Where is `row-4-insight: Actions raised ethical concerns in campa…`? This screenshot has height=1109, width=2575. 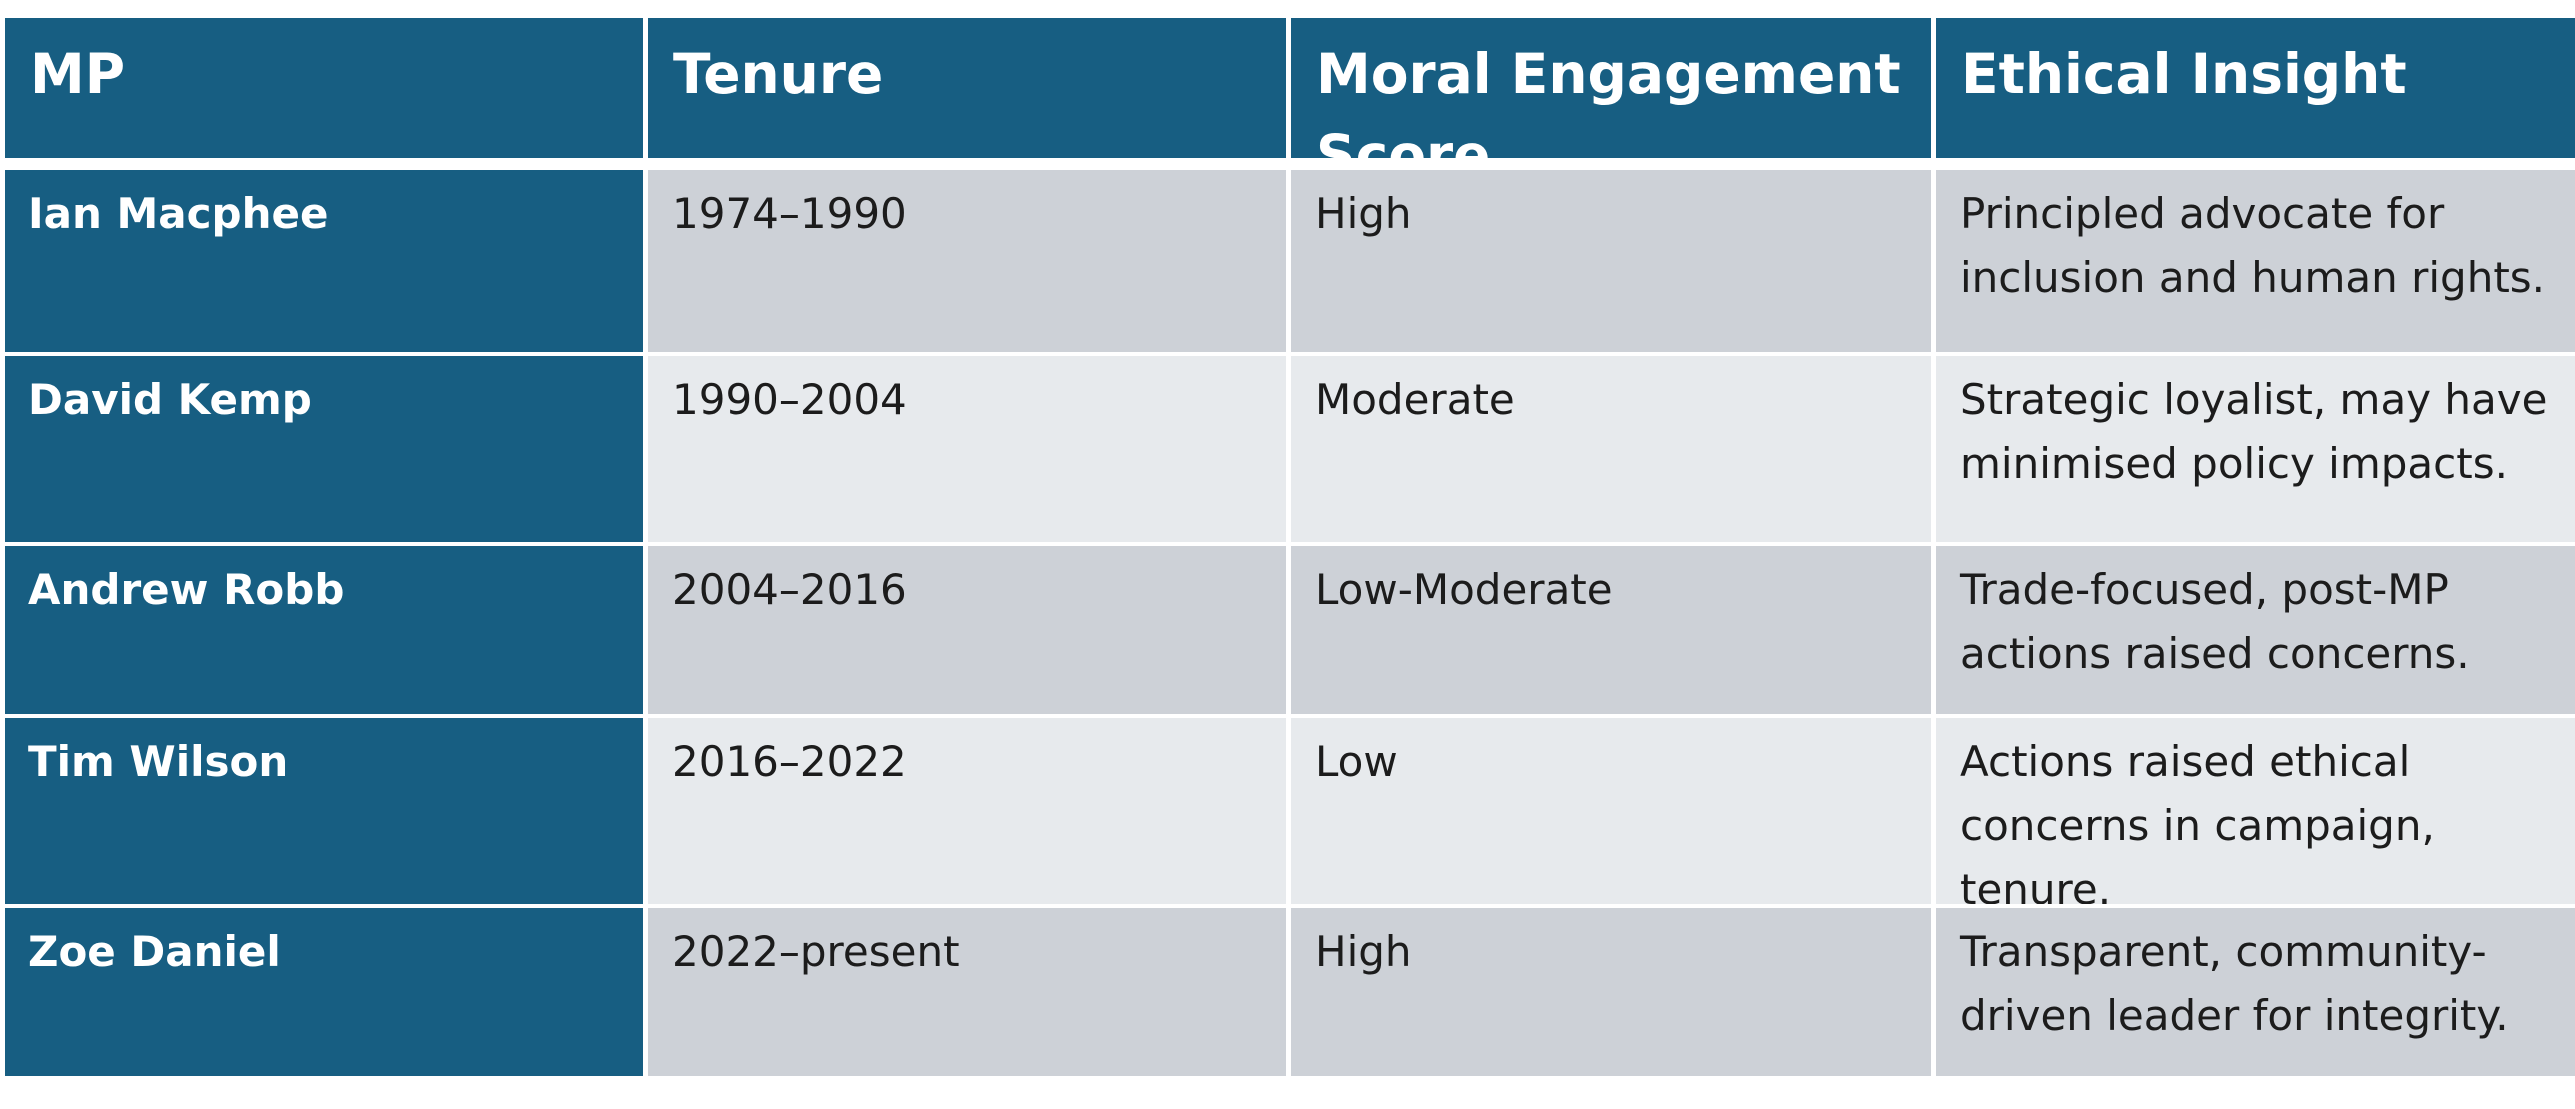 row-4-insight: Actions raised ethical concerns in campa… is located at coordinates (2255, 809).